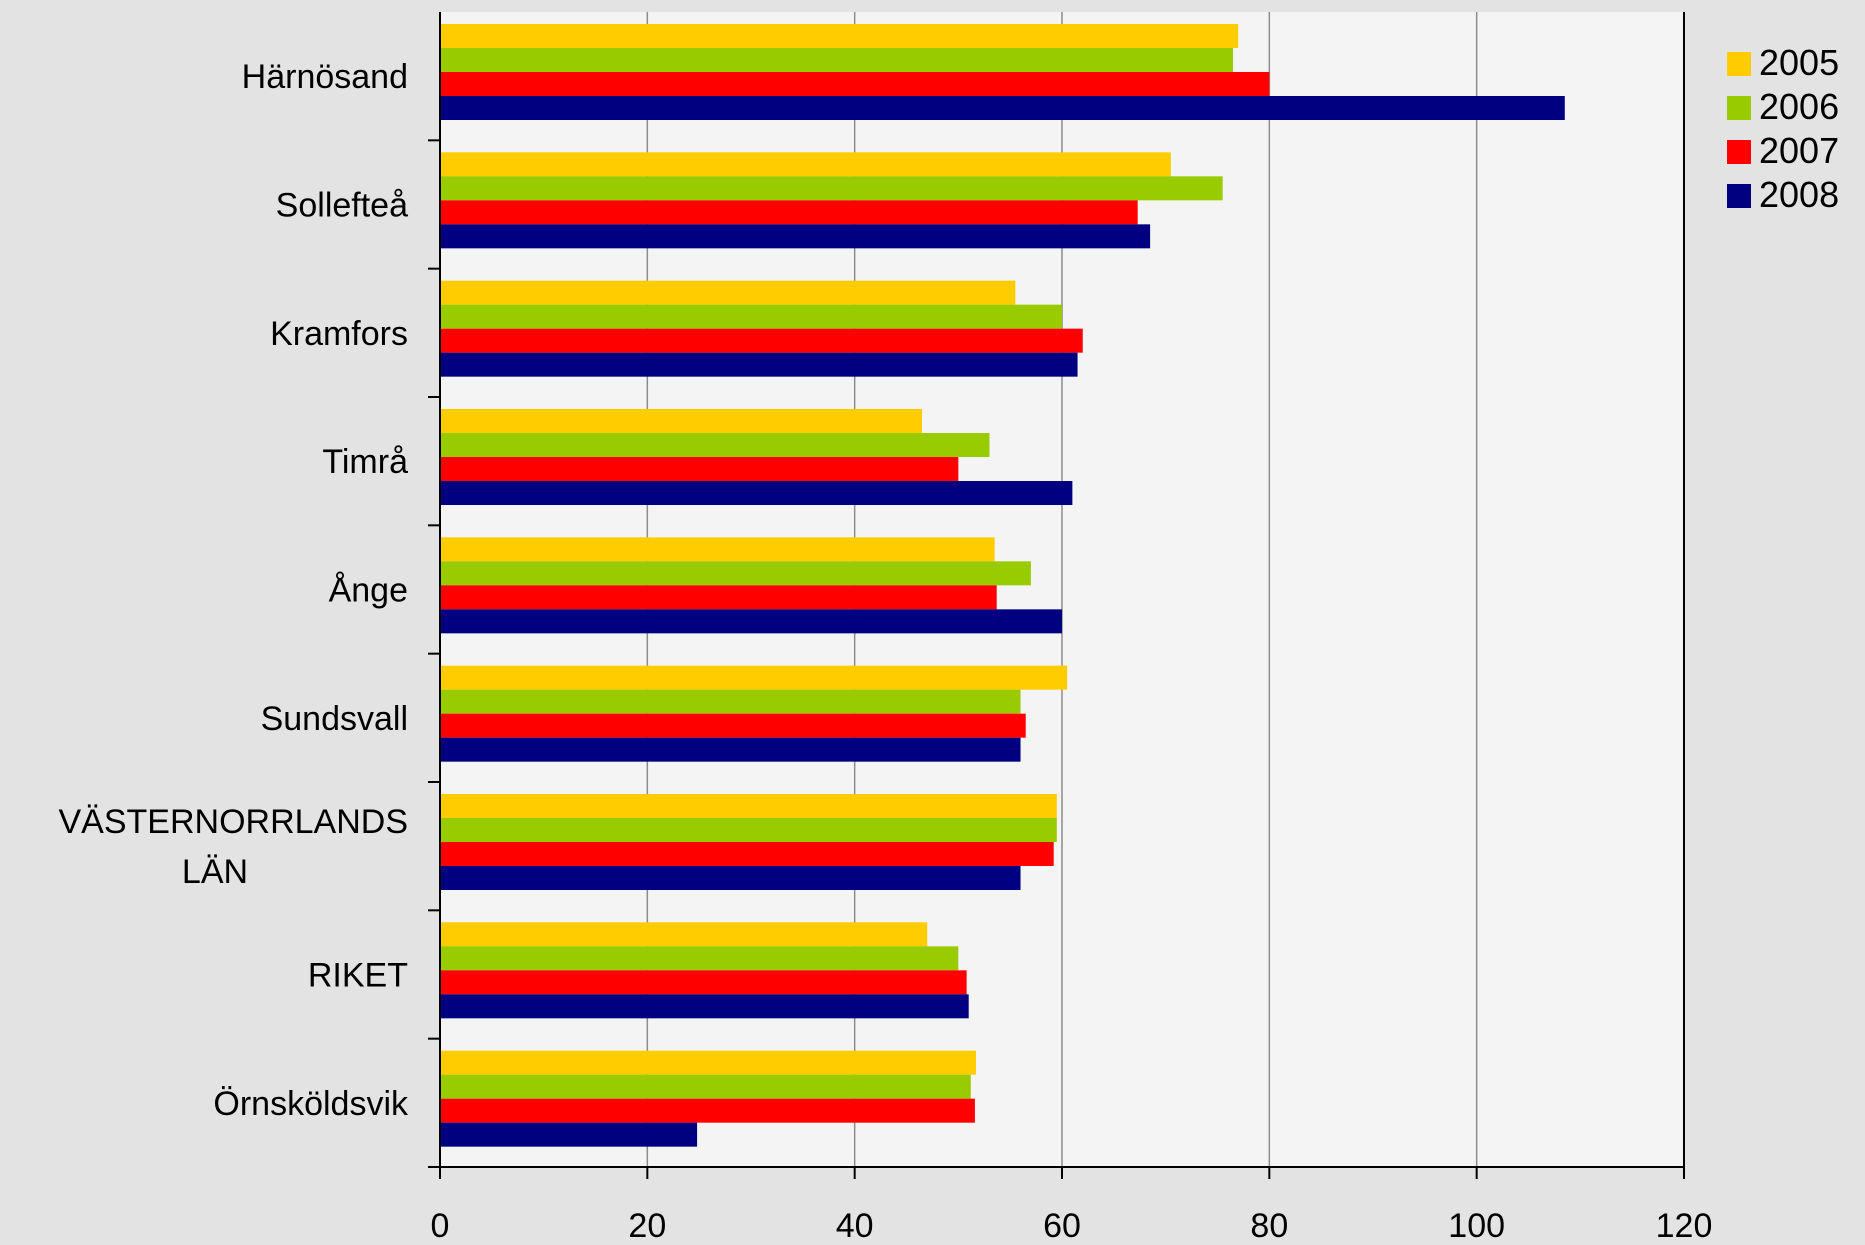 This screenshot has height=1245, width=1865. I want to click on category-label: Kramfors, so click(339, 334).